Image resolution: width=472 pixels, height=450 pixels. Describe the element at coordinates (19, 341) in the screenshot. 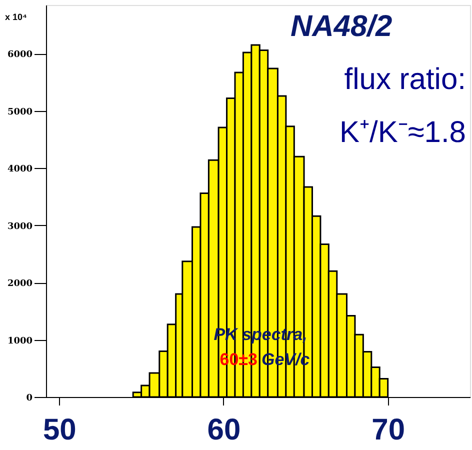

I see `y-tick-label: 1000` at that location.